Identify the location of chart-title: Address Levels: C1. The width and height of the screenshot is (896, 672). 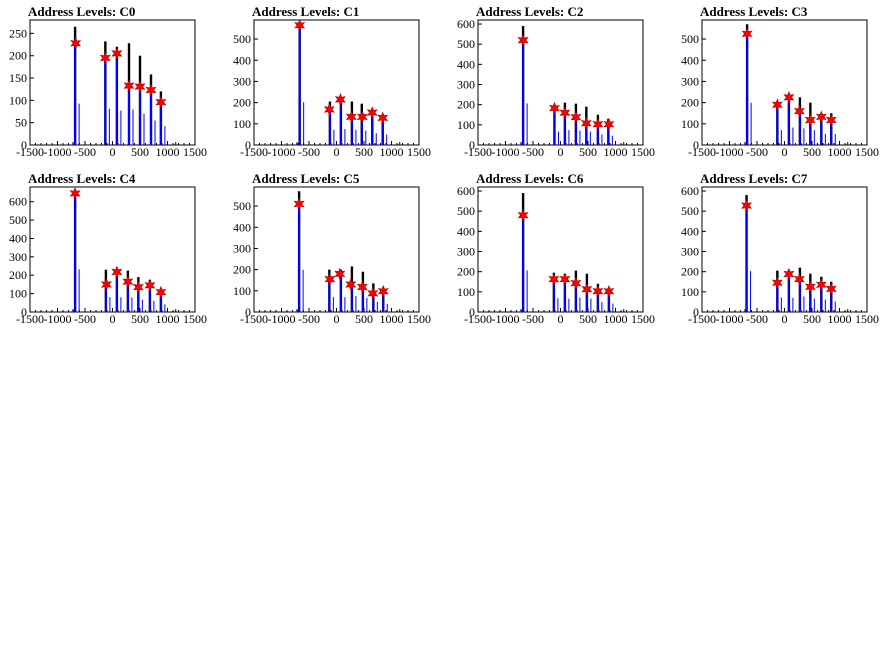
(305, 11).